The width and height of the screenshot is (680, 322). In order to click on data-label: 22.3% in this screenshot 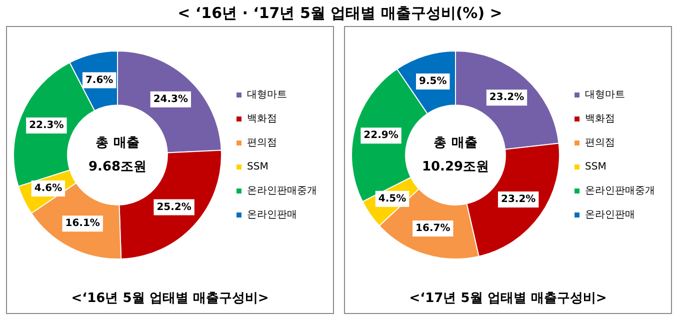, I will do `click(46, 126)`.